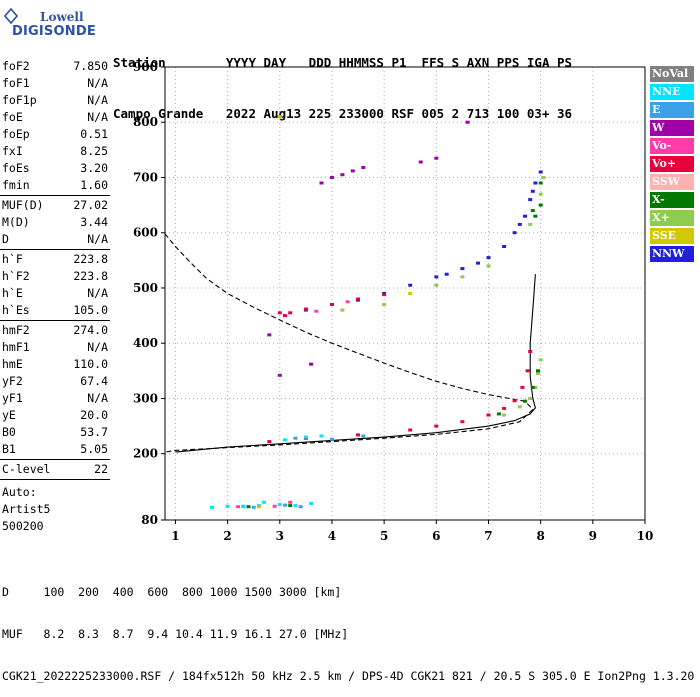  I want to click on logo-line2: DIGISONDE, so click(54, 31).